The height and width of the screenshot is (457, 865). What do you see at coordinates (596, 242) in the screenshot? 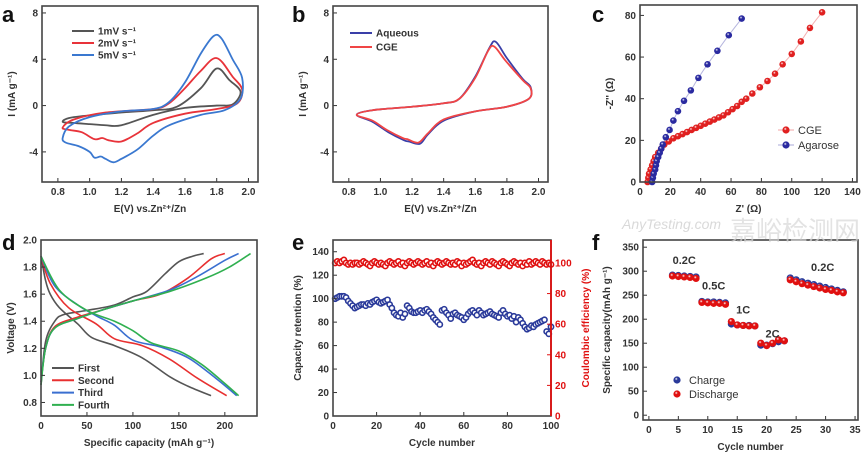
I see `panel-label: f` at bounding box center [596, 242].